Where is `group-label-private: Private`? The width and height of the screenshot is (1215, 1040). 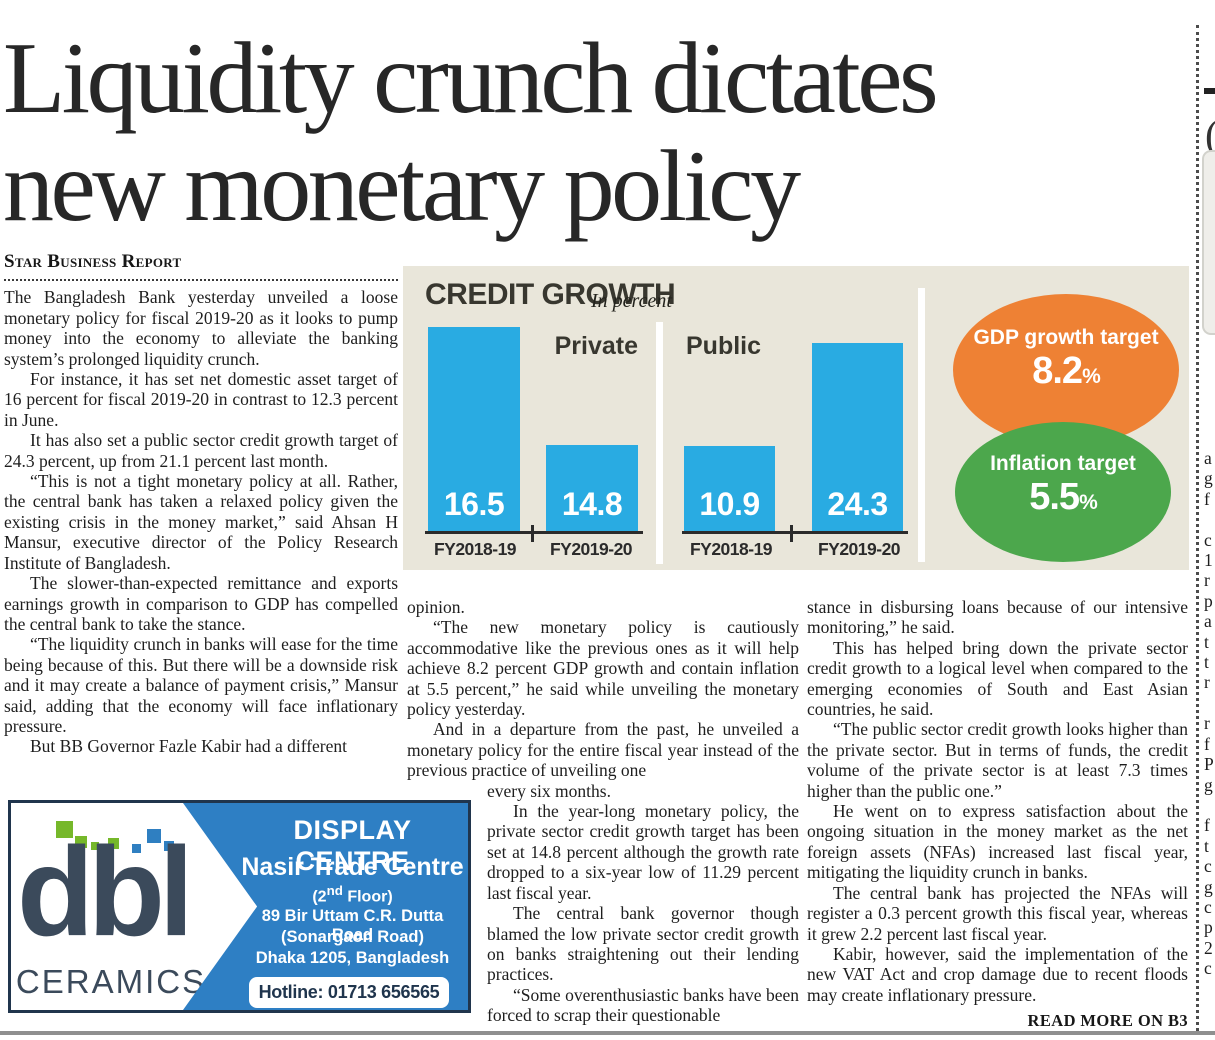
group-label-private: Private is located at coordinates (596, 346).